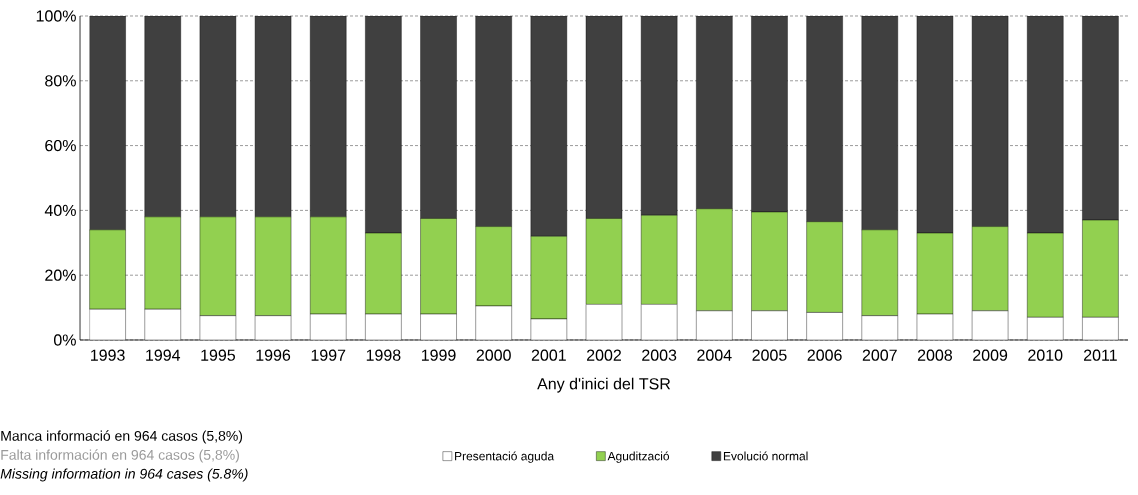 The image size is (1138, 495). Describe the element at coordinates (879, 355) in the screenshot. I see `x-tick-label: 2007` at that location.